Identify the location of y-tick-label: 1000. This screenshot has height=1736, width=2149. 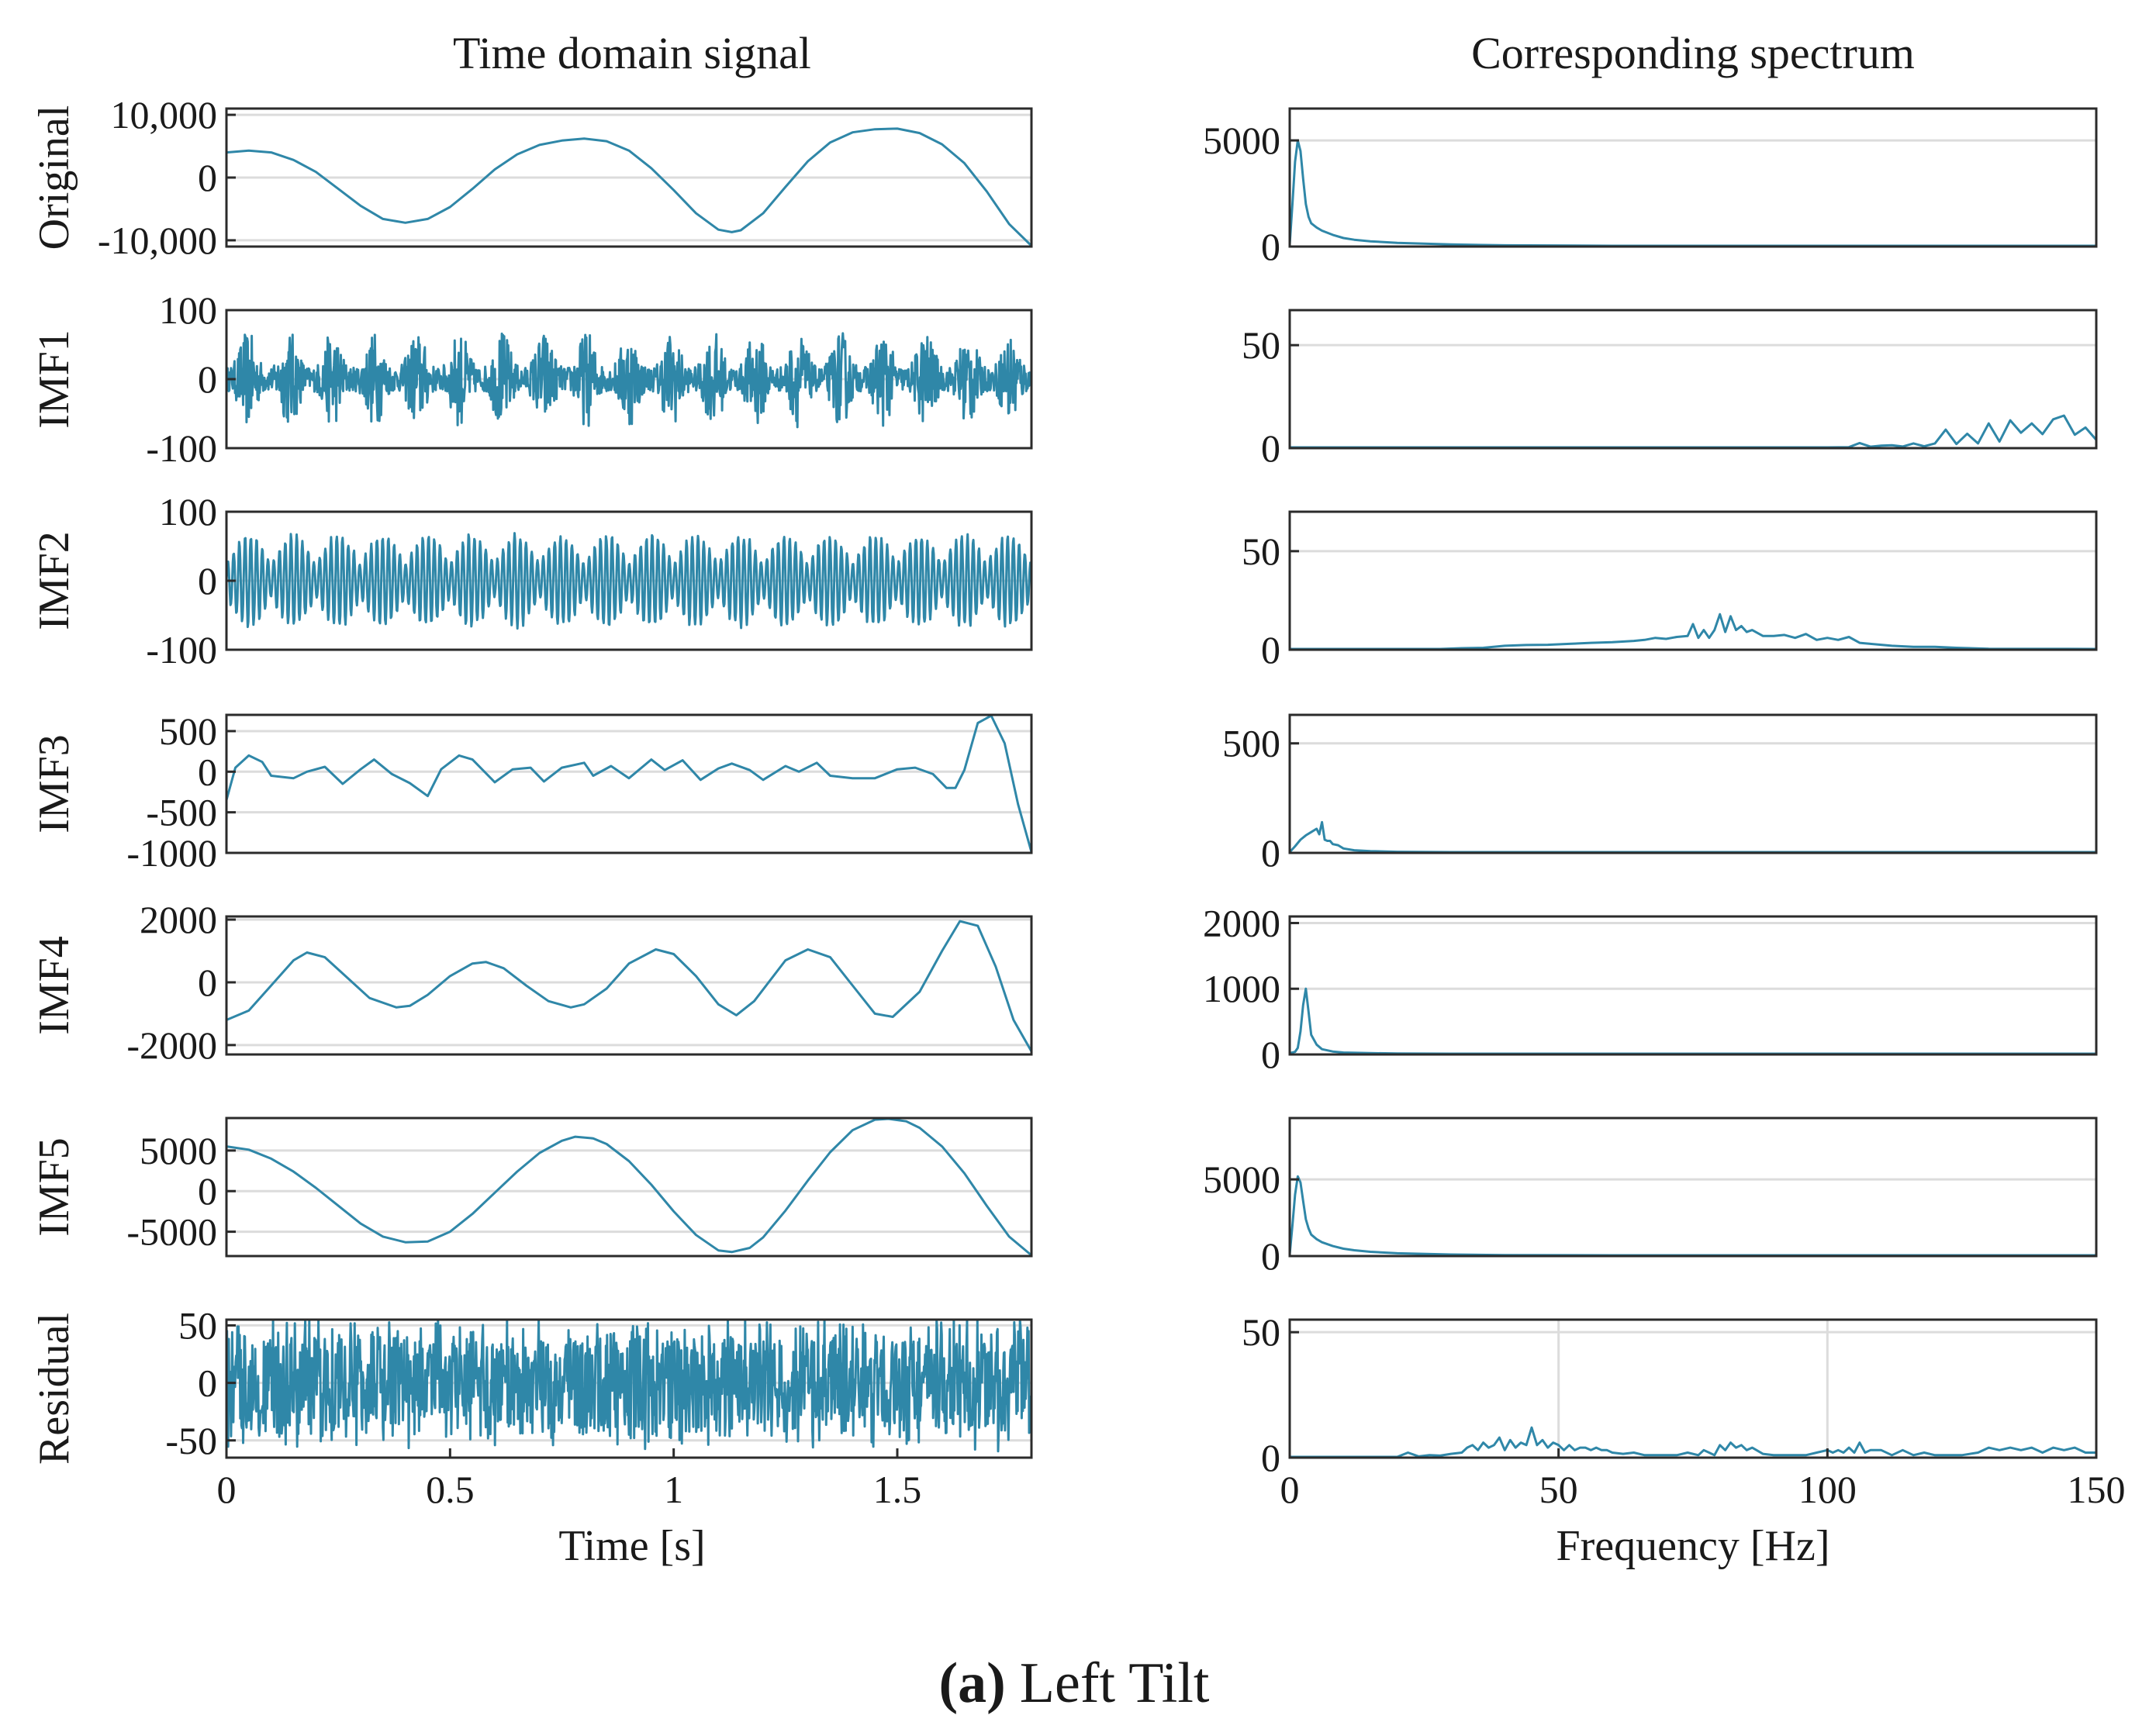
(1241, 989).